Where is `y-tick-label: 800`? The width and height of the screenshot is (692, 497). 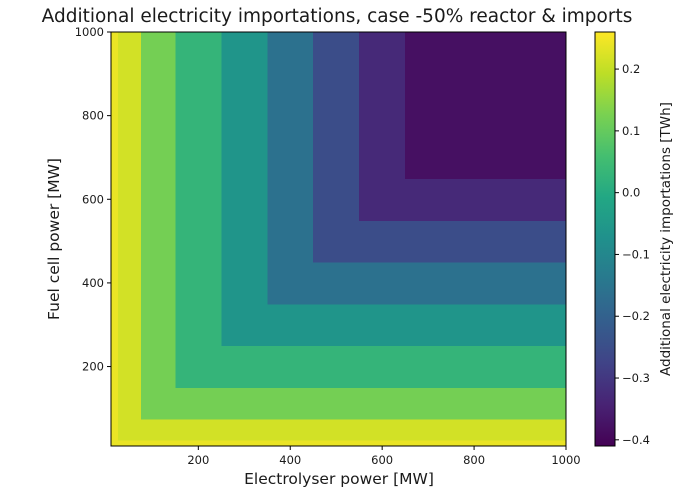
y-tick-label: 800 is located at coordinates (93, 116).